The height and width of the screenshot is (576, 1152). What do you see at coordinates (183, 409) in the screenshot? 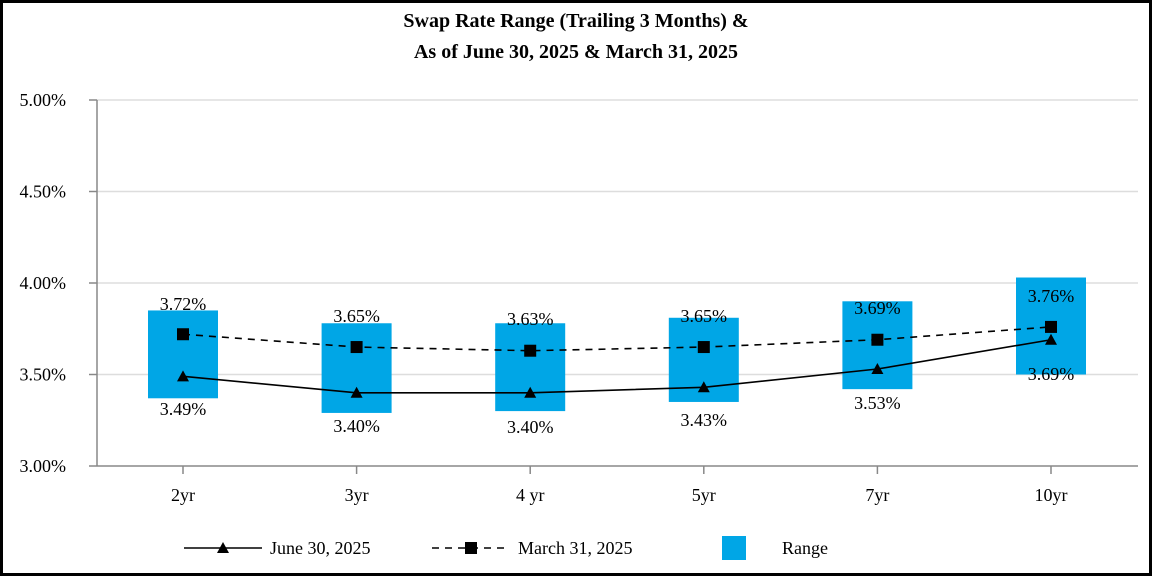
I see `june-2025-data-label: 3.49%` at bounding box center [183, 409].